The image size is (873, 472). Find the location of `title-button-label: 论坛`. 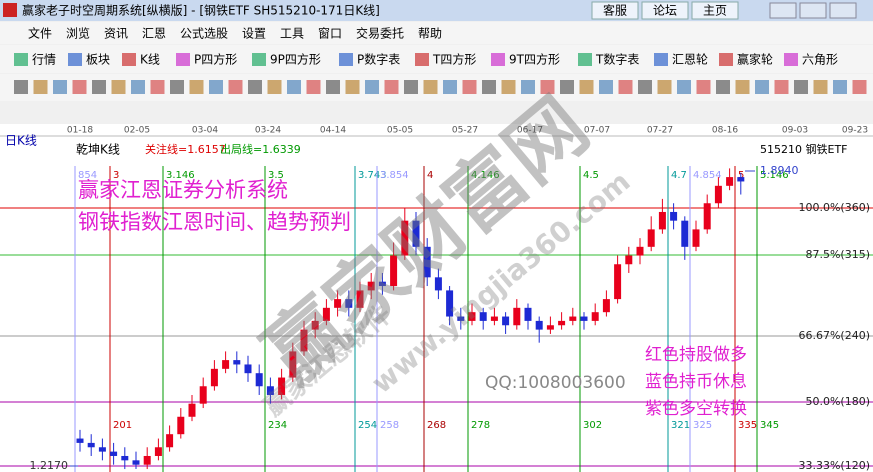

title-button-label: 论坛 is located at coordinates (665, 11).